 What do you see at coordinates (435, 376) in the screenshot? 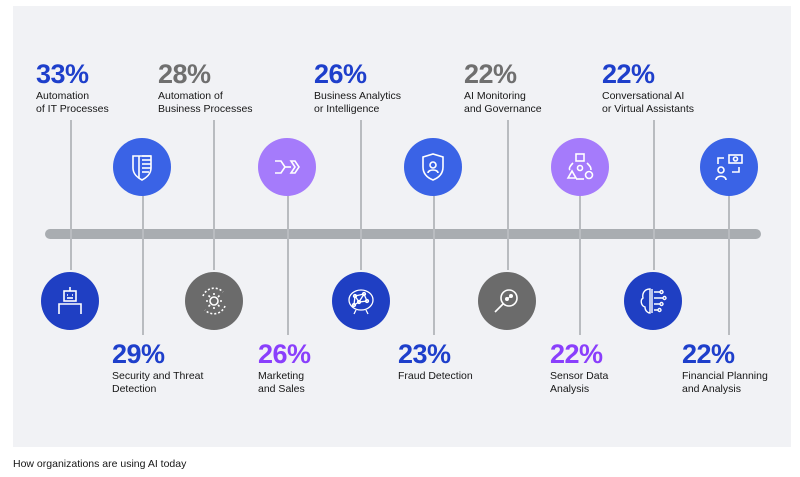
I see `stat-label: Fraud Detection` at bounding box center [435, 376].